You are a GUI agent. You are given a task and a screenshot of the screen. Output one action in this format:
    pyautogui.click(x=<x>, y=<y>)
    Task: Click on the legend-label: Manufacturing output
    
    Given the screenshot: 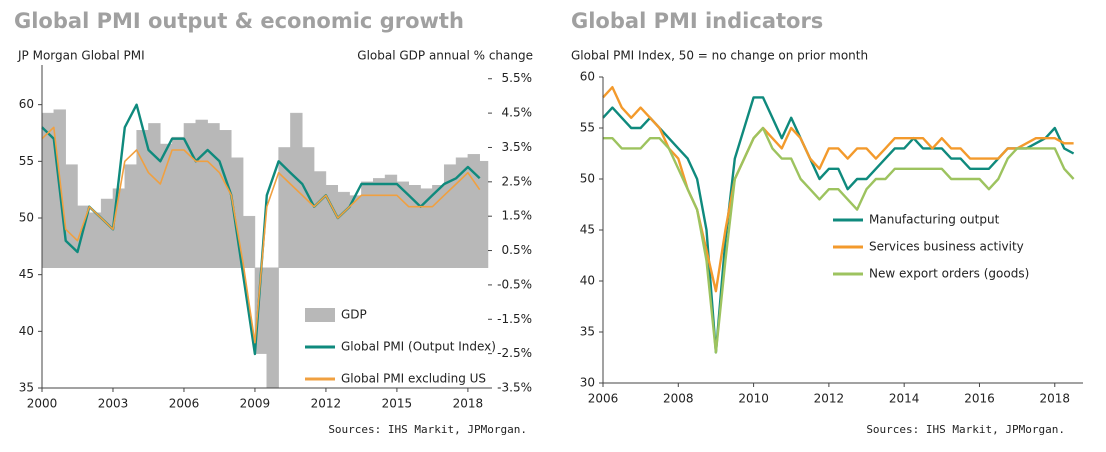 What is the action you would take?
    pyautogui.click(x=934, y=220)
    